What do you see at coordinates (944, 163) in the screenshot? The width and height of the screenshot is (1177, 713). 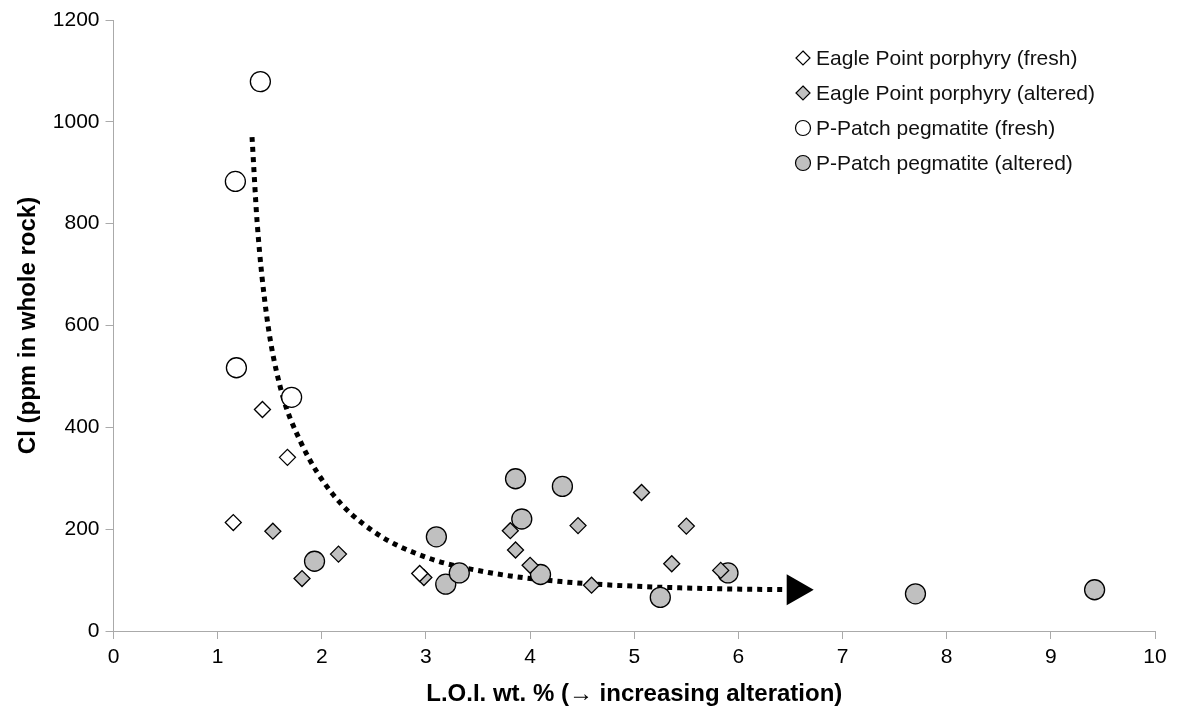 I see `legend-label: P-Patch pegmatite (altered)` at bounding box center [944, 163].